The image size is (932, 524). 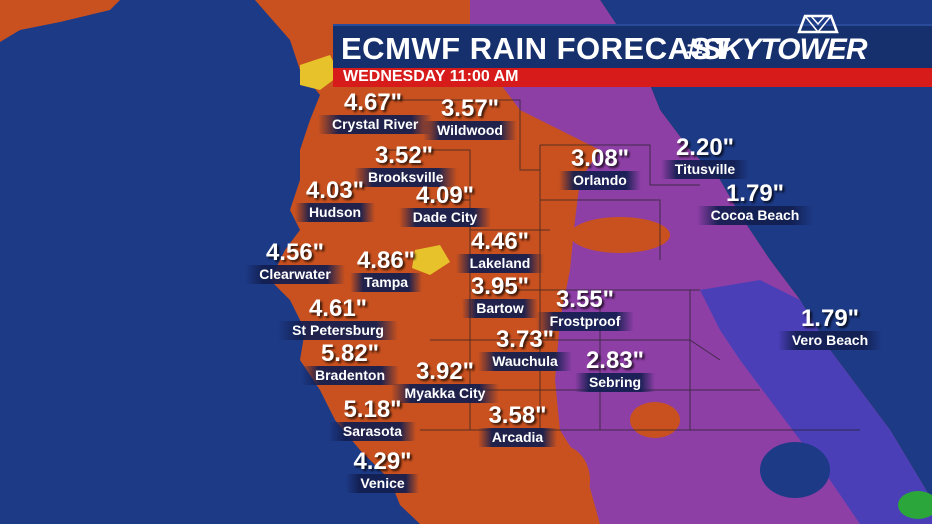 What do you see at coordinates (818, 24) in the screenshot?
I see `skytower-logo-icon` at bounding box center [818, 24].